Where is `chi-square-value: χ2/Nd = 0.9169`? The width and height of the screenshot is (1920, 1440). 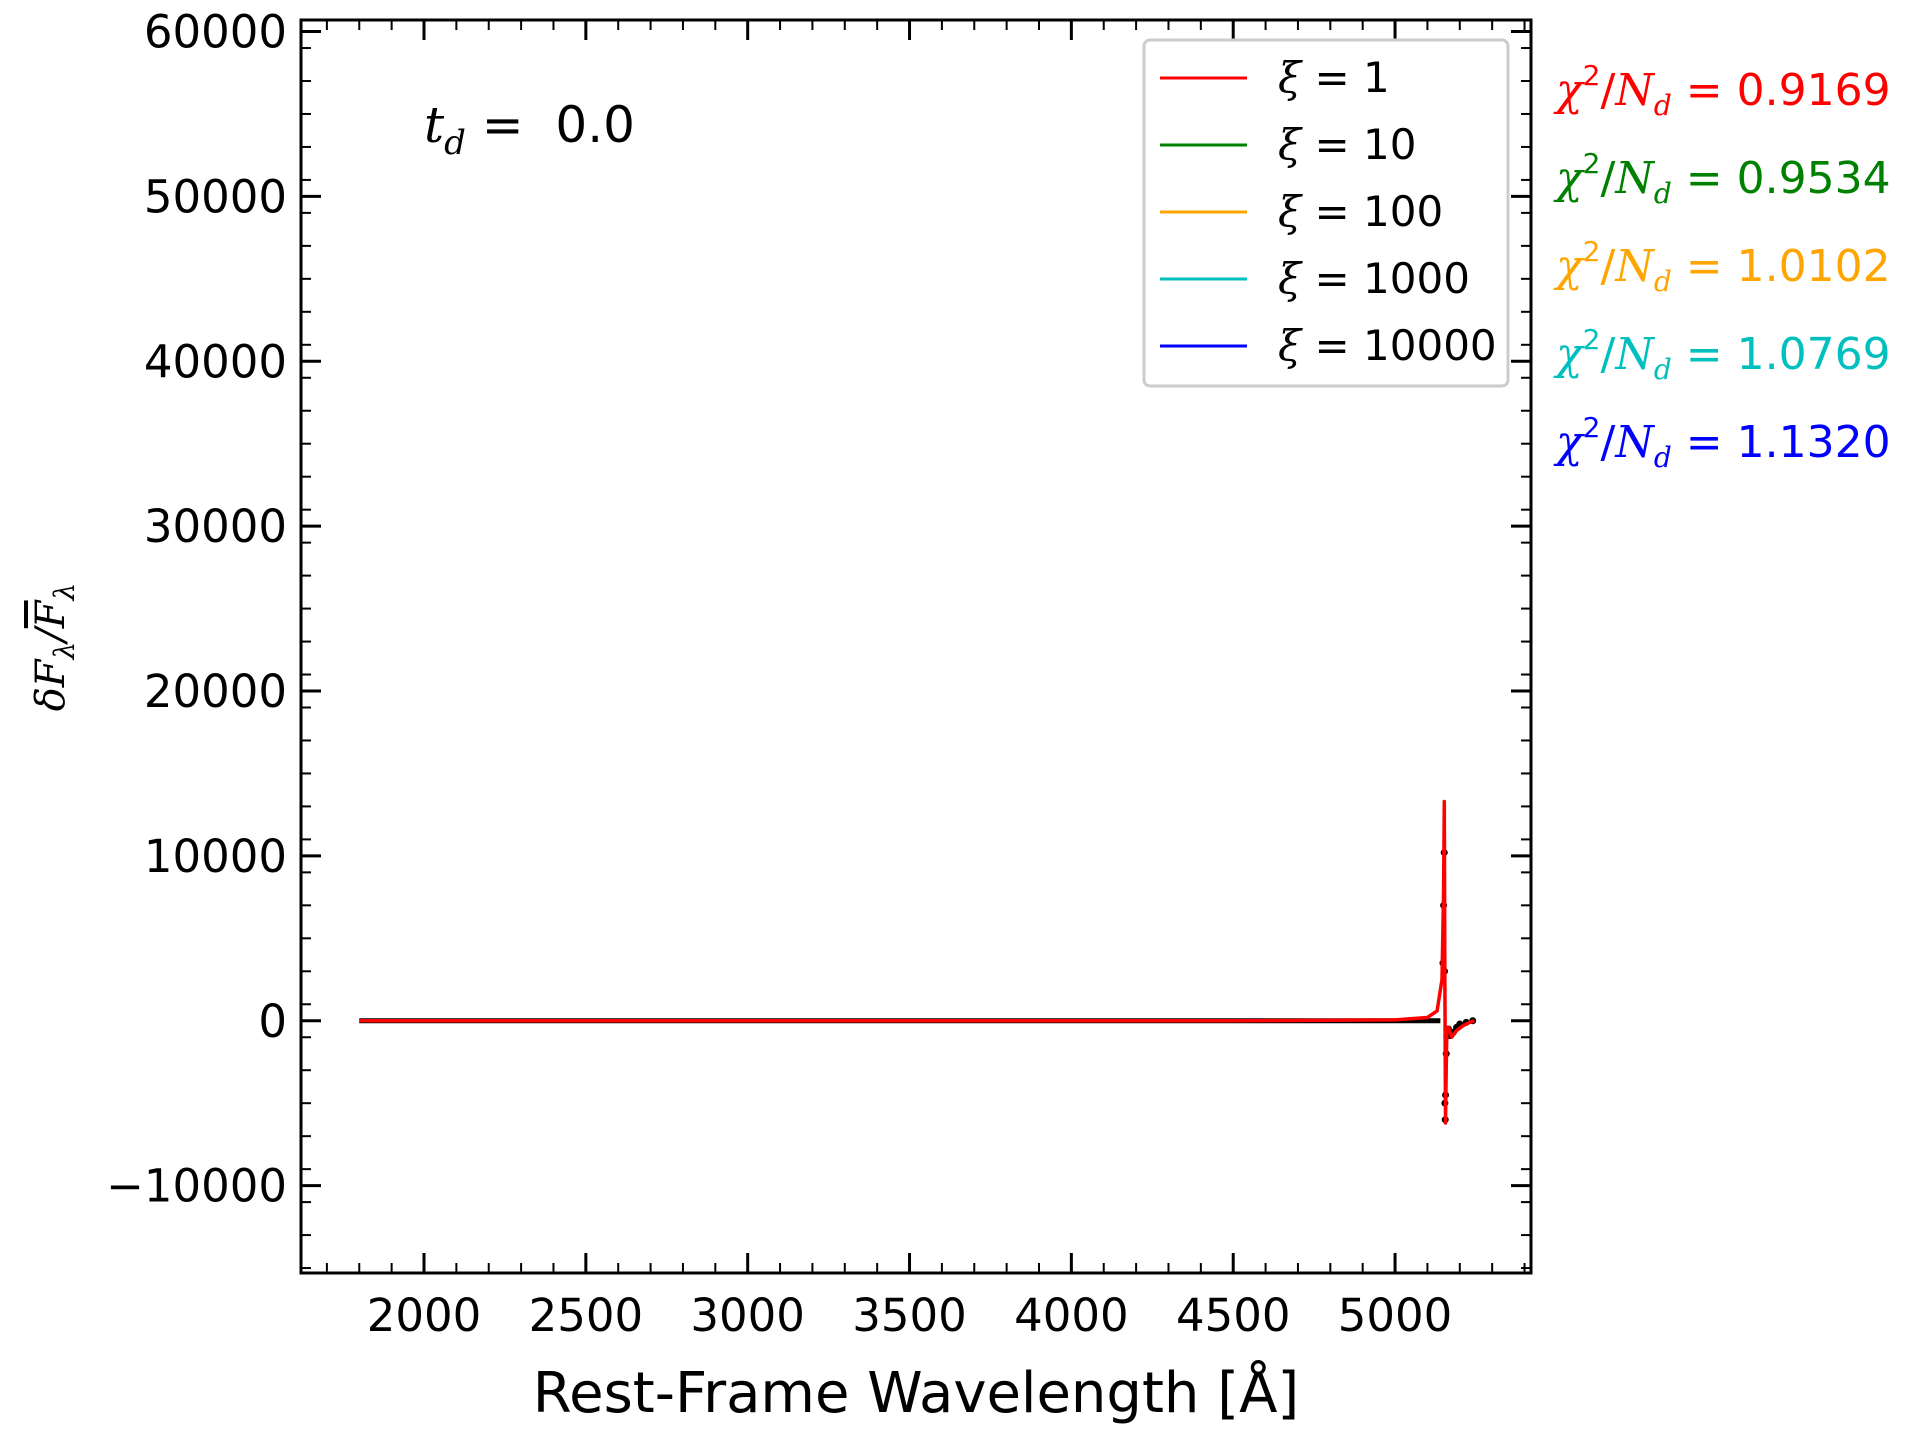
chi-square-value: χ2/Nd = 0.9169 is located at coordinates (1722, 90).